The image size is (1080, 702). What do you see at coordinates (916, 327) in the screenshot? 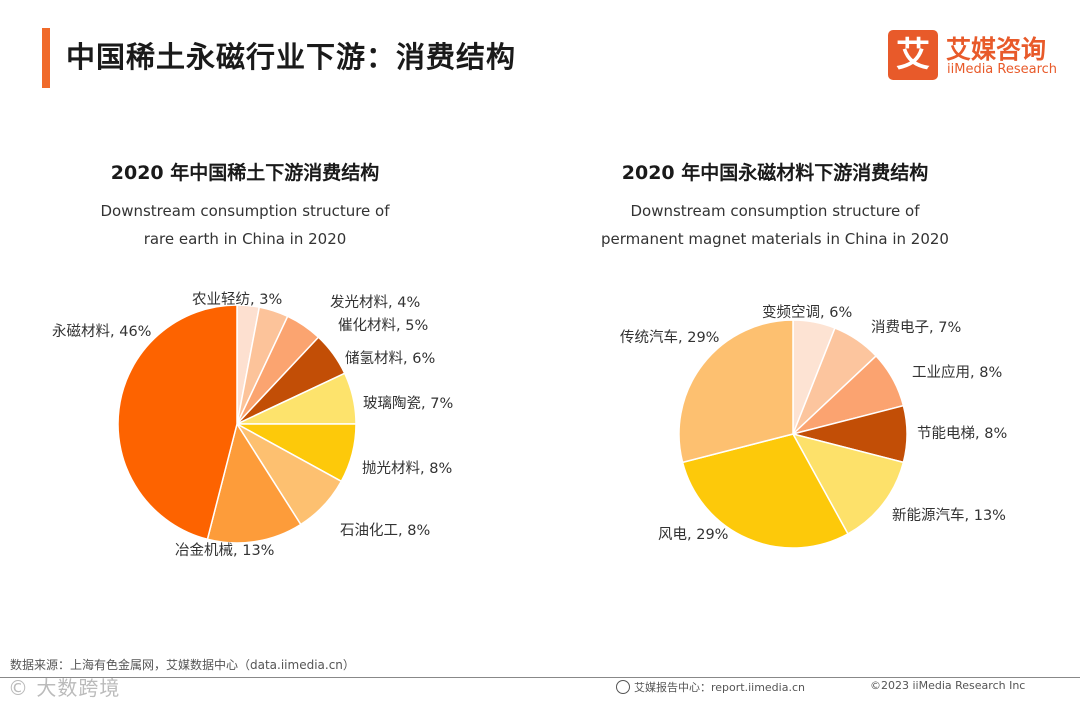
I see `pie-label-2-2: 消费电子, 7%` at bounding box center [916, 327].